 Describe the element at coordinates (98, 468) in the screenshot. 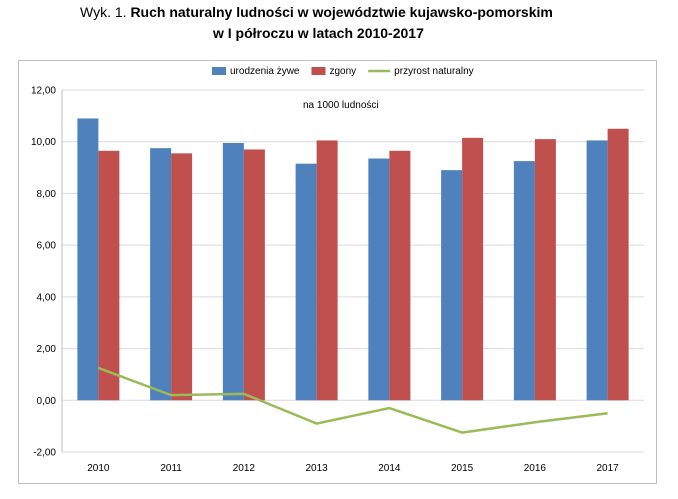

I see `x-tick-label: 2010` at that location.